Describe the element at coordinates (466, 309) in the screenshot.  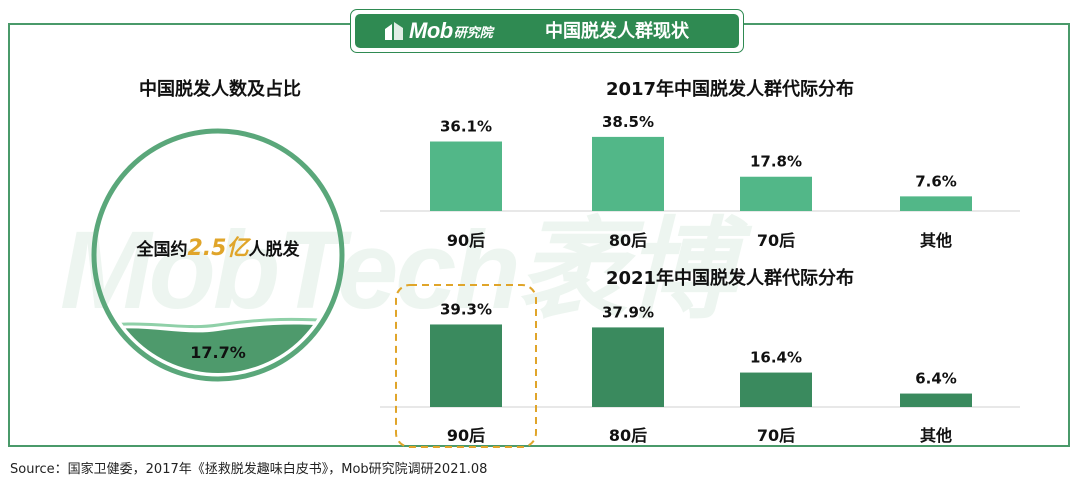
I see `data-label: 39.3%` at that location.